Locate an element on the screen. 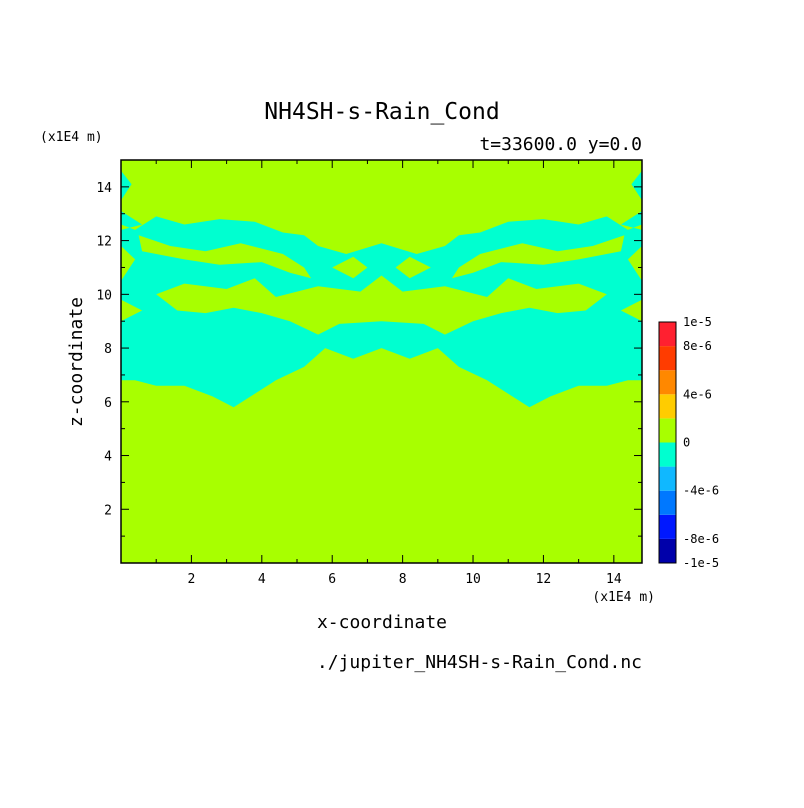 This screenshot has width=804, height=808. negative-region-left is located at coordinates (251, 284).